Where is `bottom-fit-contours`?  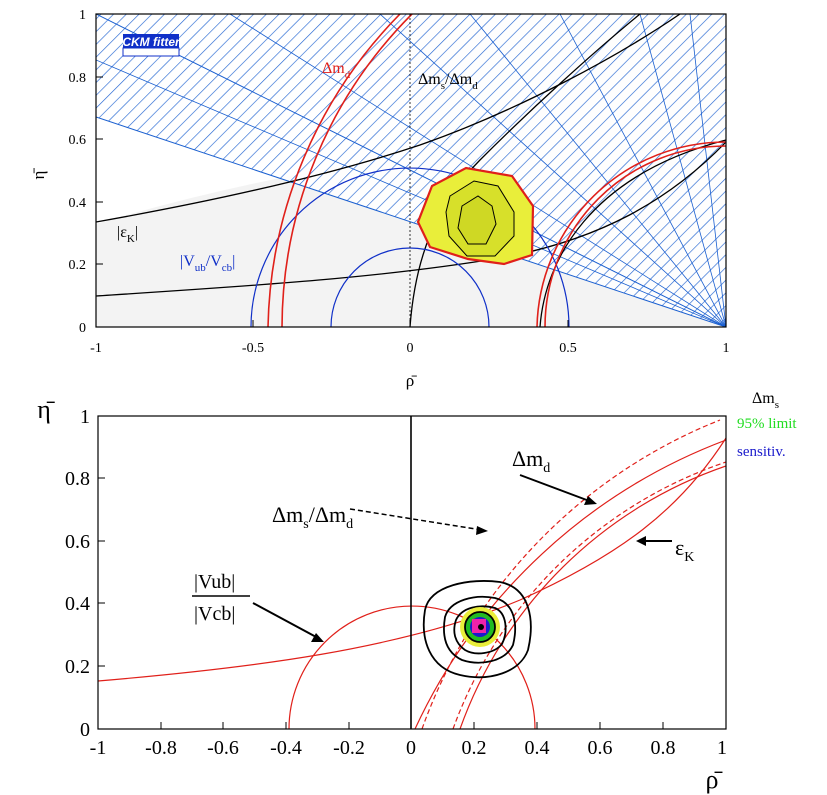
bottom-fit-contours is located at coordinates (477, 629).